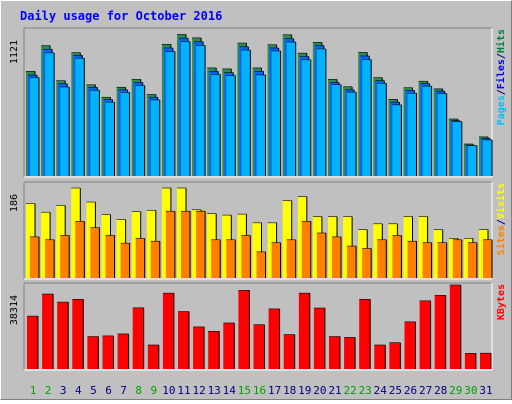 The height and width of the screenshot is (404, 512). What do you see at coordinates (230, 390) in the screenshot?
I see `x-tick-label-day-14: 14` at bounding box center [230, 390].